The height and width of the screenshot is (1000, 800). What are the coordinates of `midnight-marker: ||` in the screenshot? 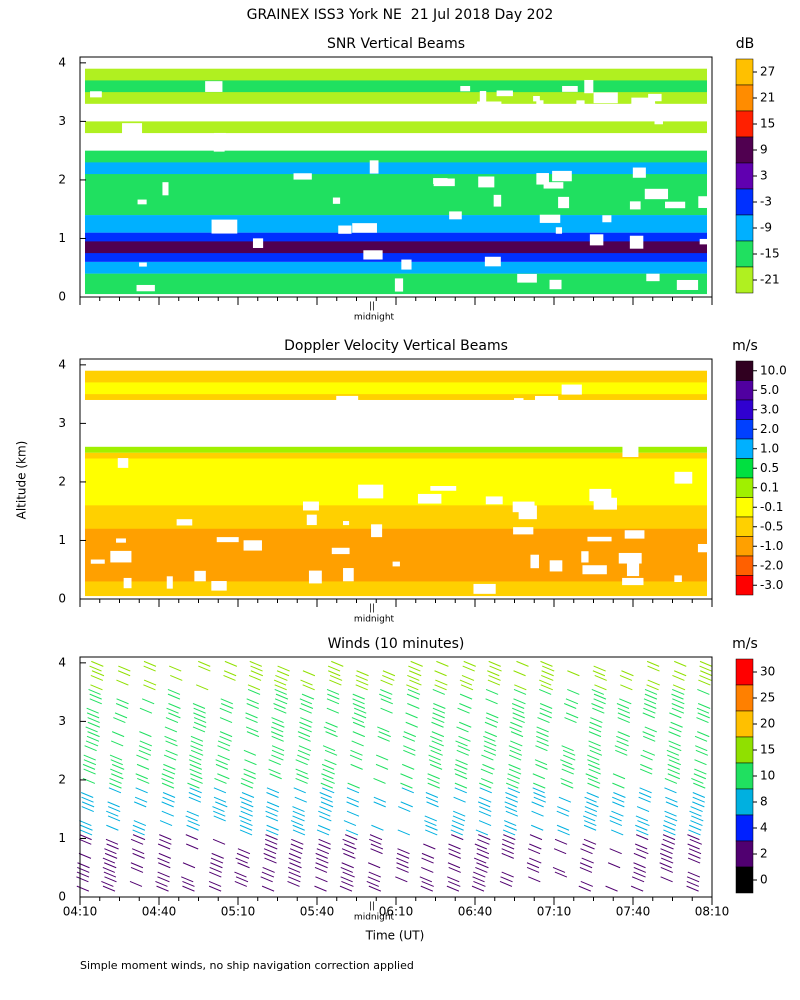 It's located at (372, 307).